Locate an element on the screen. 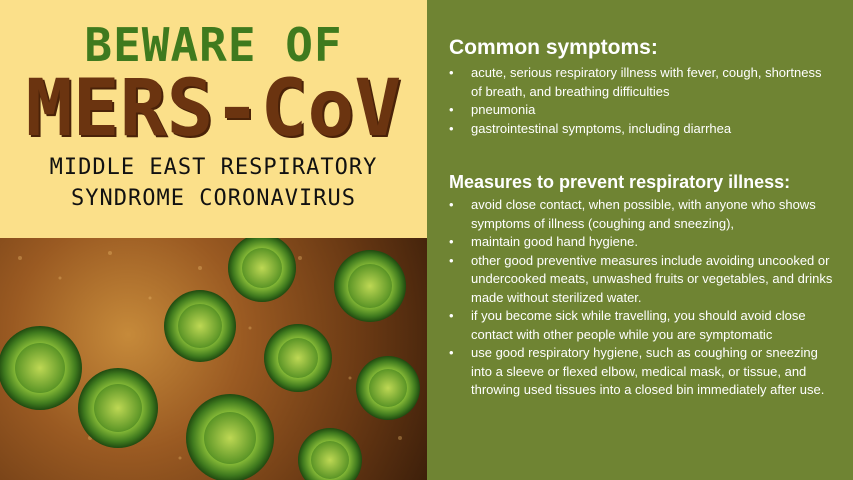 The image size is (853, 480). measures-heading: Measures to prevent respiratory illness: is located at coordinates (620, 182).